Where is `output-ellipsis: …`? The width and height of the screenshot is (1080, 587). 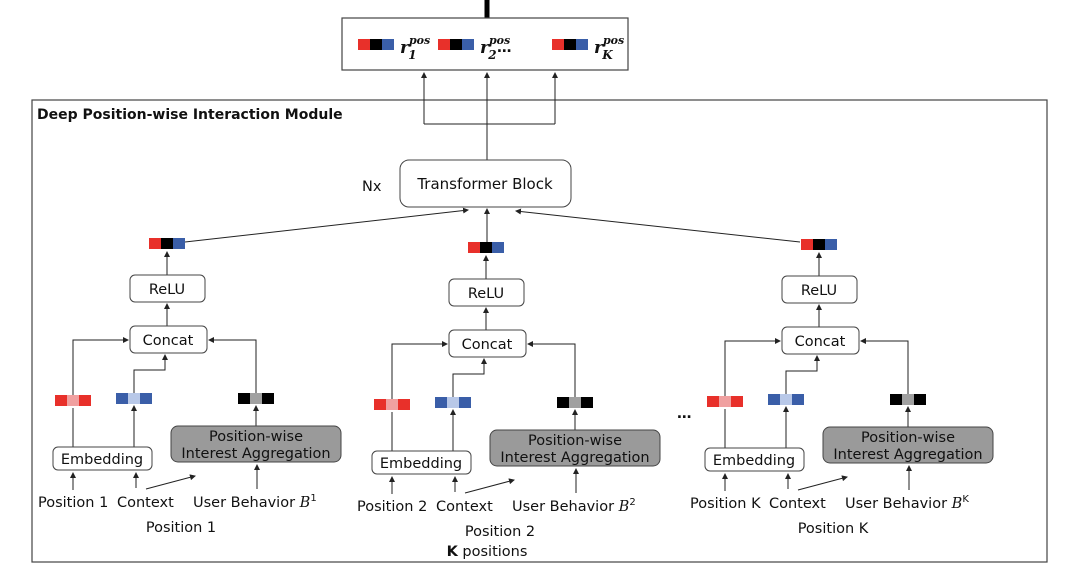 output-ellipsis: … is located at coordinates (504, 48).